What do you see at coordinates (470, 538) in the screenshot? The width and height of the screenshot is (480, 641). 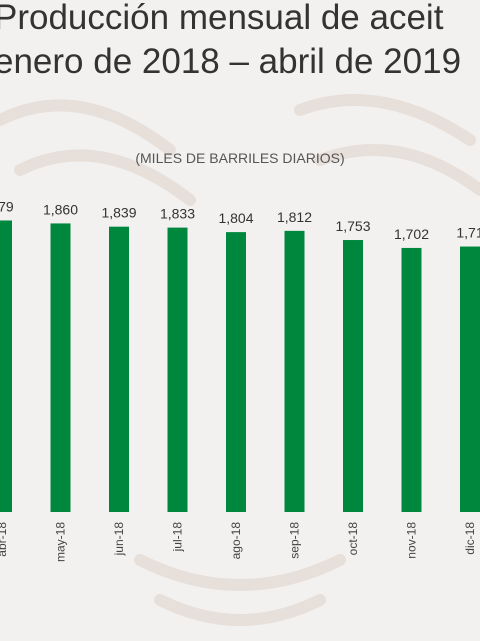 I see `tick-label-dic-18: dic-18` at bounding box center [470, 538].